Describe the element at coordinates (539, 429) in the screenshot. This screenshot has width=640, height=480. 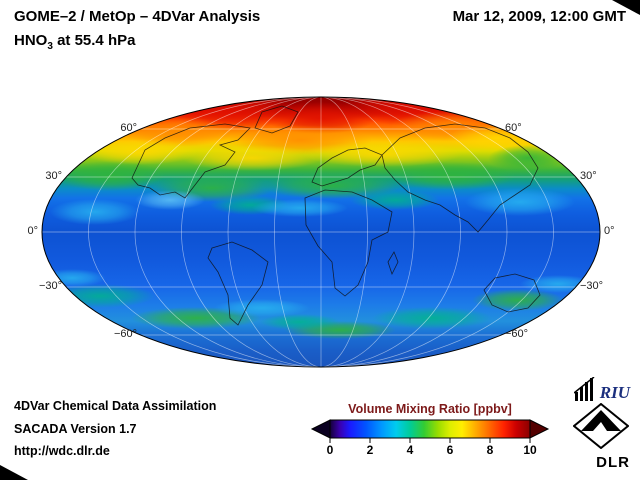
I see `colorbar-right-arrow` at that location.